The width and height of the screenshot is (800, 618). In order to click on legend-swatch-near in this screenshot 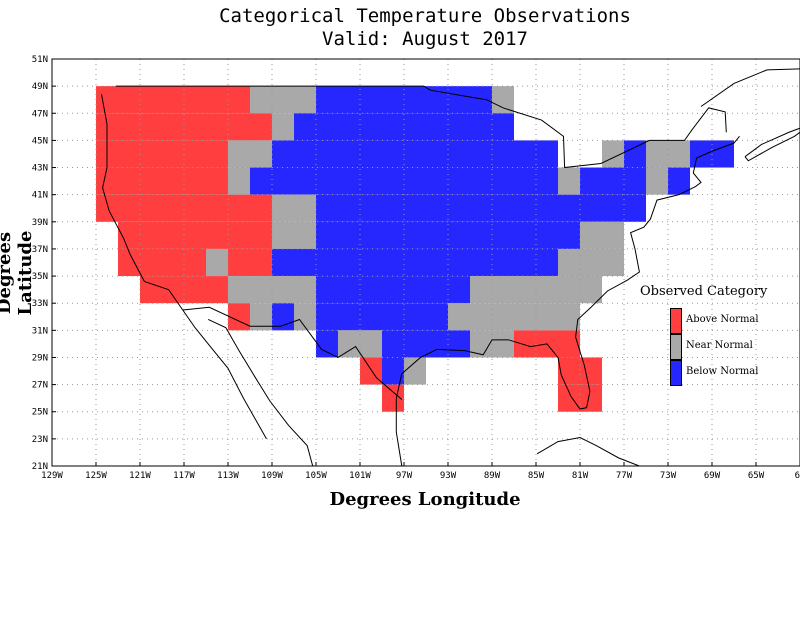, I will do `click(676, 347)`.